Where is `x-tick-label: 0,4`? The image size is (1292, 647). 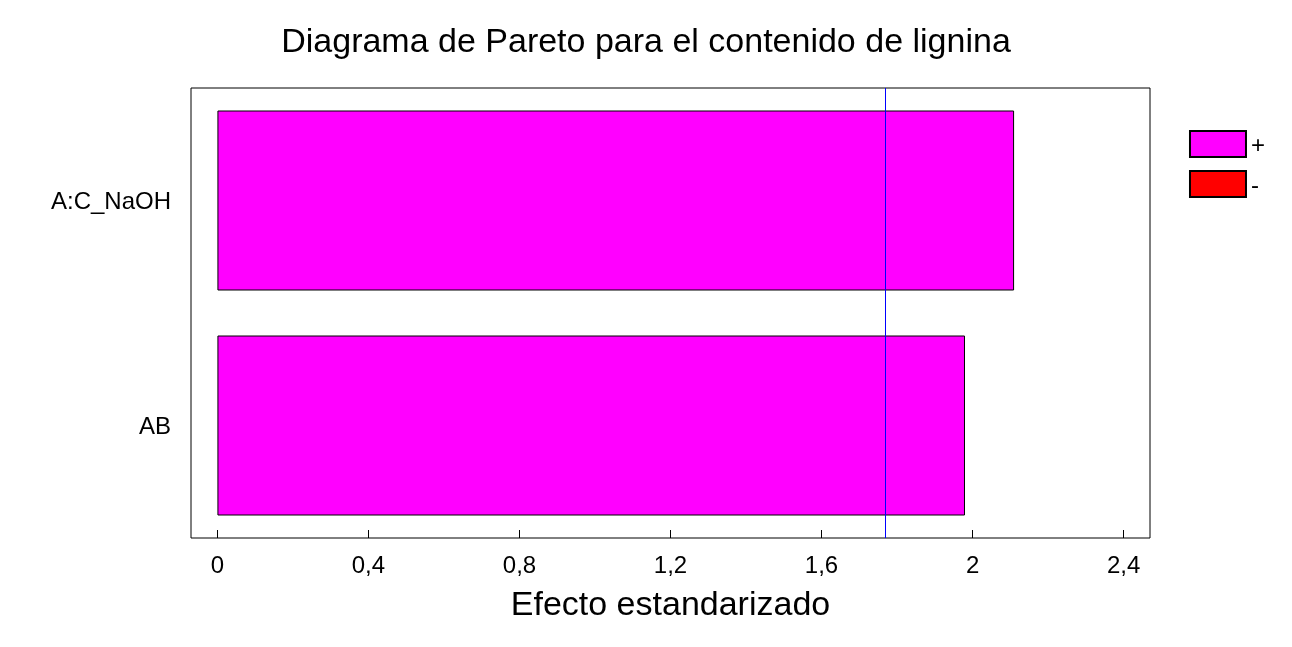
x-tick-label: 0,4 is located at coordinates (368, 564).